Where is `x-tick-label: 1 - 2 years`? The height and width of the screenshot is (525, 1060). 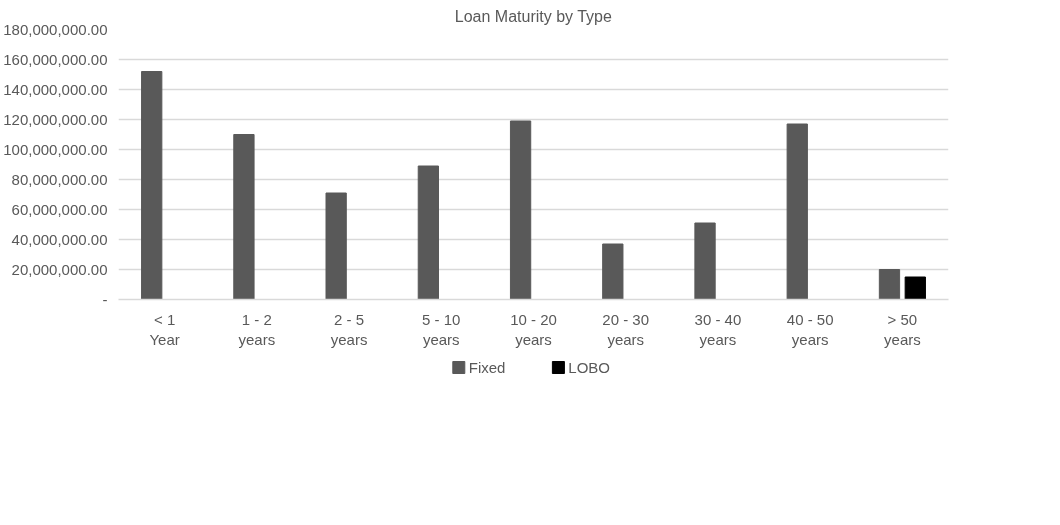
x-tick-label: 1 - 2 years is located at coordinates (257, 329).